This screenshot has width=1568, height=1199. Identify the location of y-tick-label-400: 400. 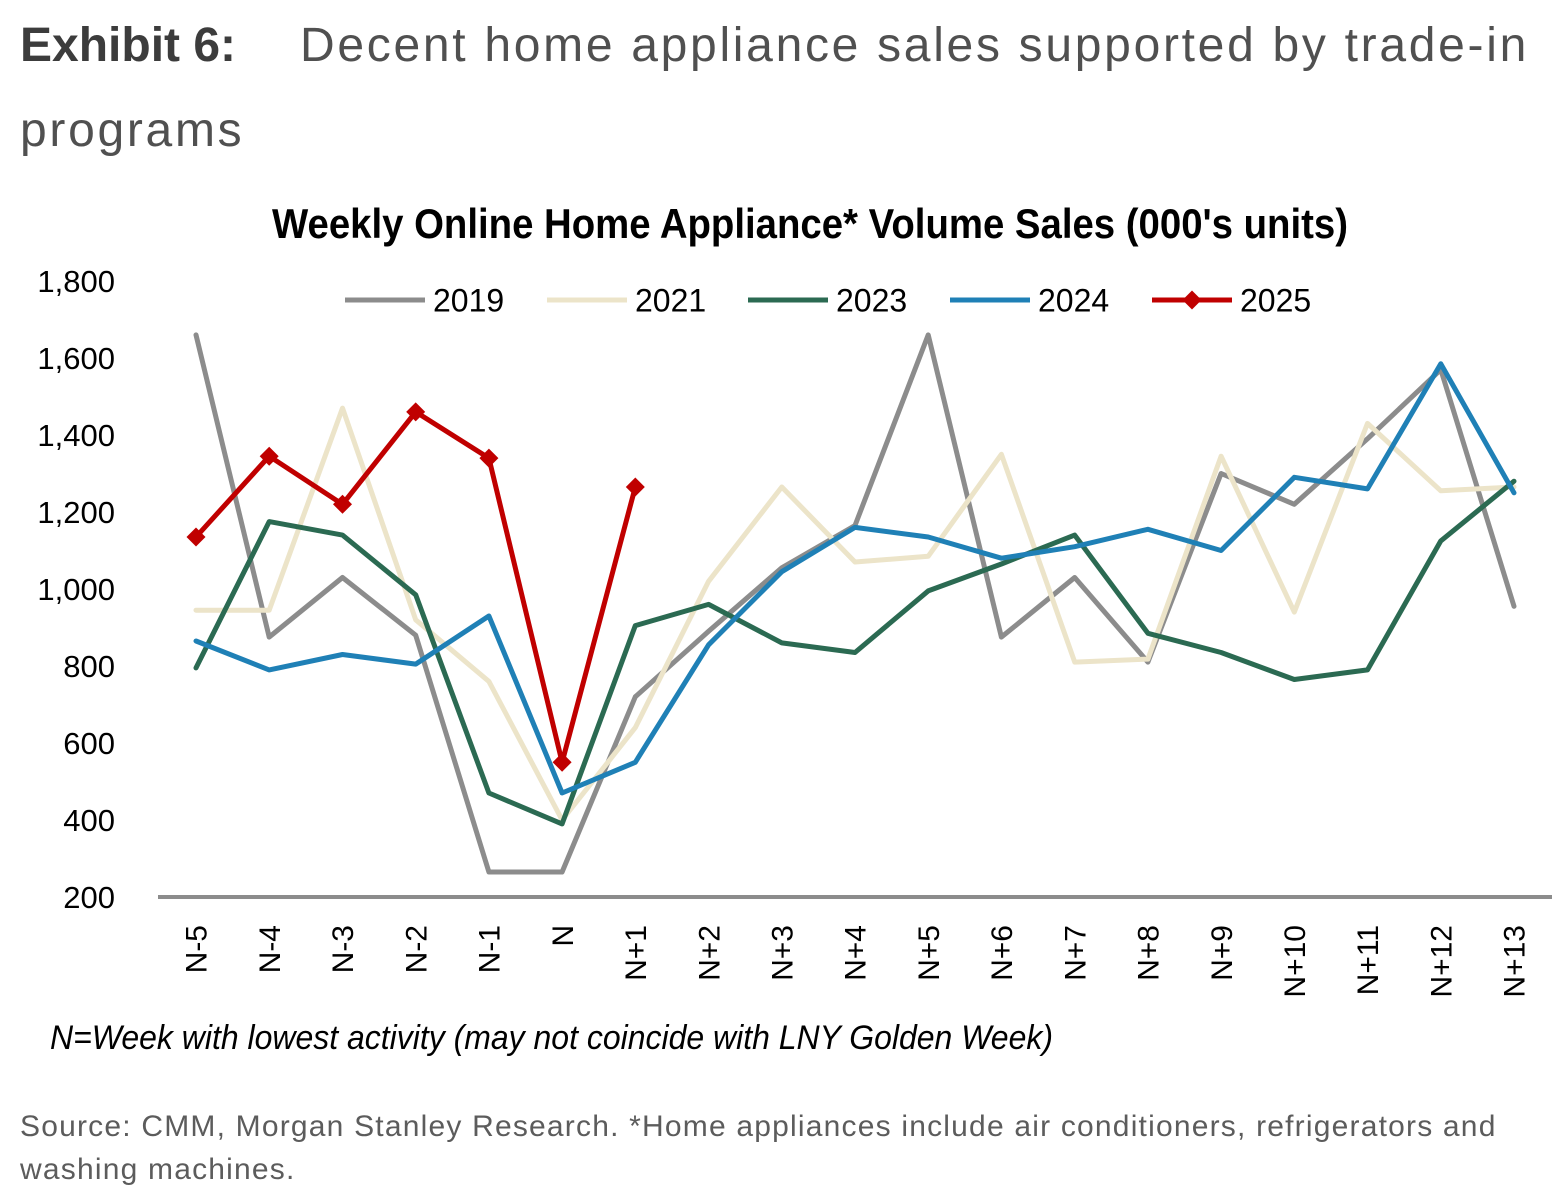
(89, 820).